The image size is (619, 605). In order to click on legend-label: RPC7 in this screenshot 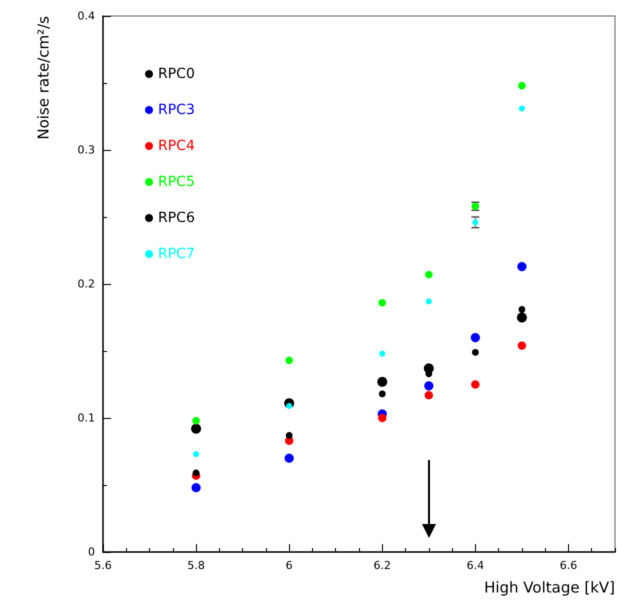, I will do `click(176, 254)`.